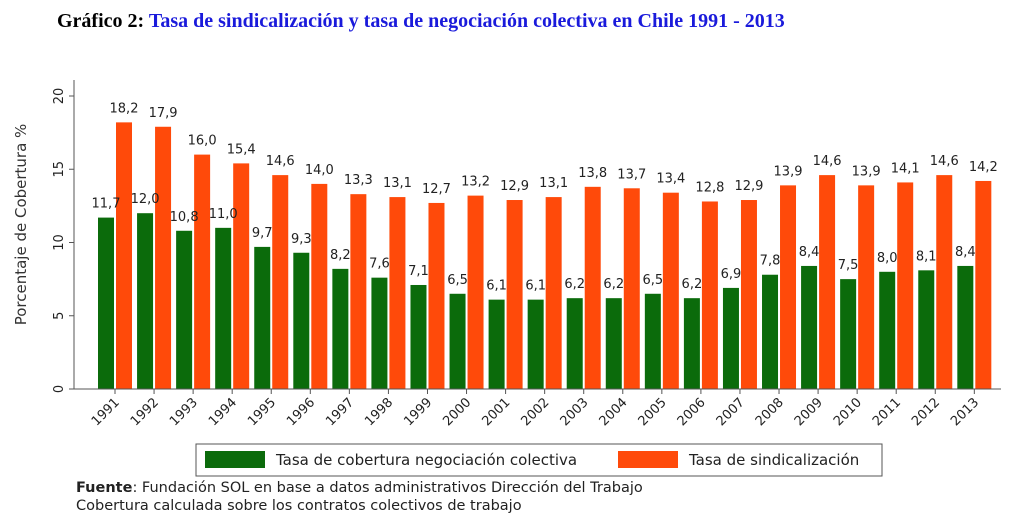 The height and width of the screenshot is (524, 1019). I want to click on bar-sindicalizacion-1999, so click(436, 295).